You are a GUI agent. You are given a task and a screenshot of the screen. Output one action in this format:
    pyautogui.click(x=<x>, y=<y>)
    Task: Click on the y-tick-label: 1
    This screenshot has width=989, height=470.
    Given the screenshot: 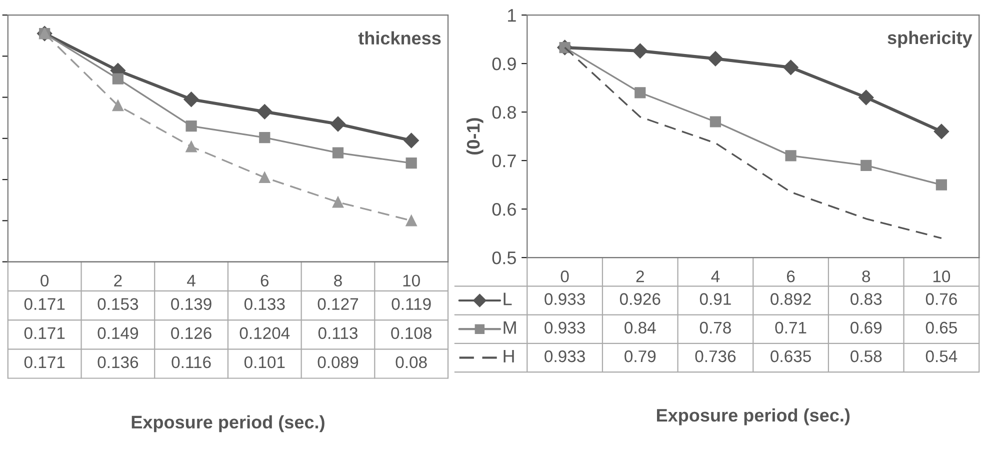 What is the action you would take?
    pyautogui.click(x=512, y=15)
    